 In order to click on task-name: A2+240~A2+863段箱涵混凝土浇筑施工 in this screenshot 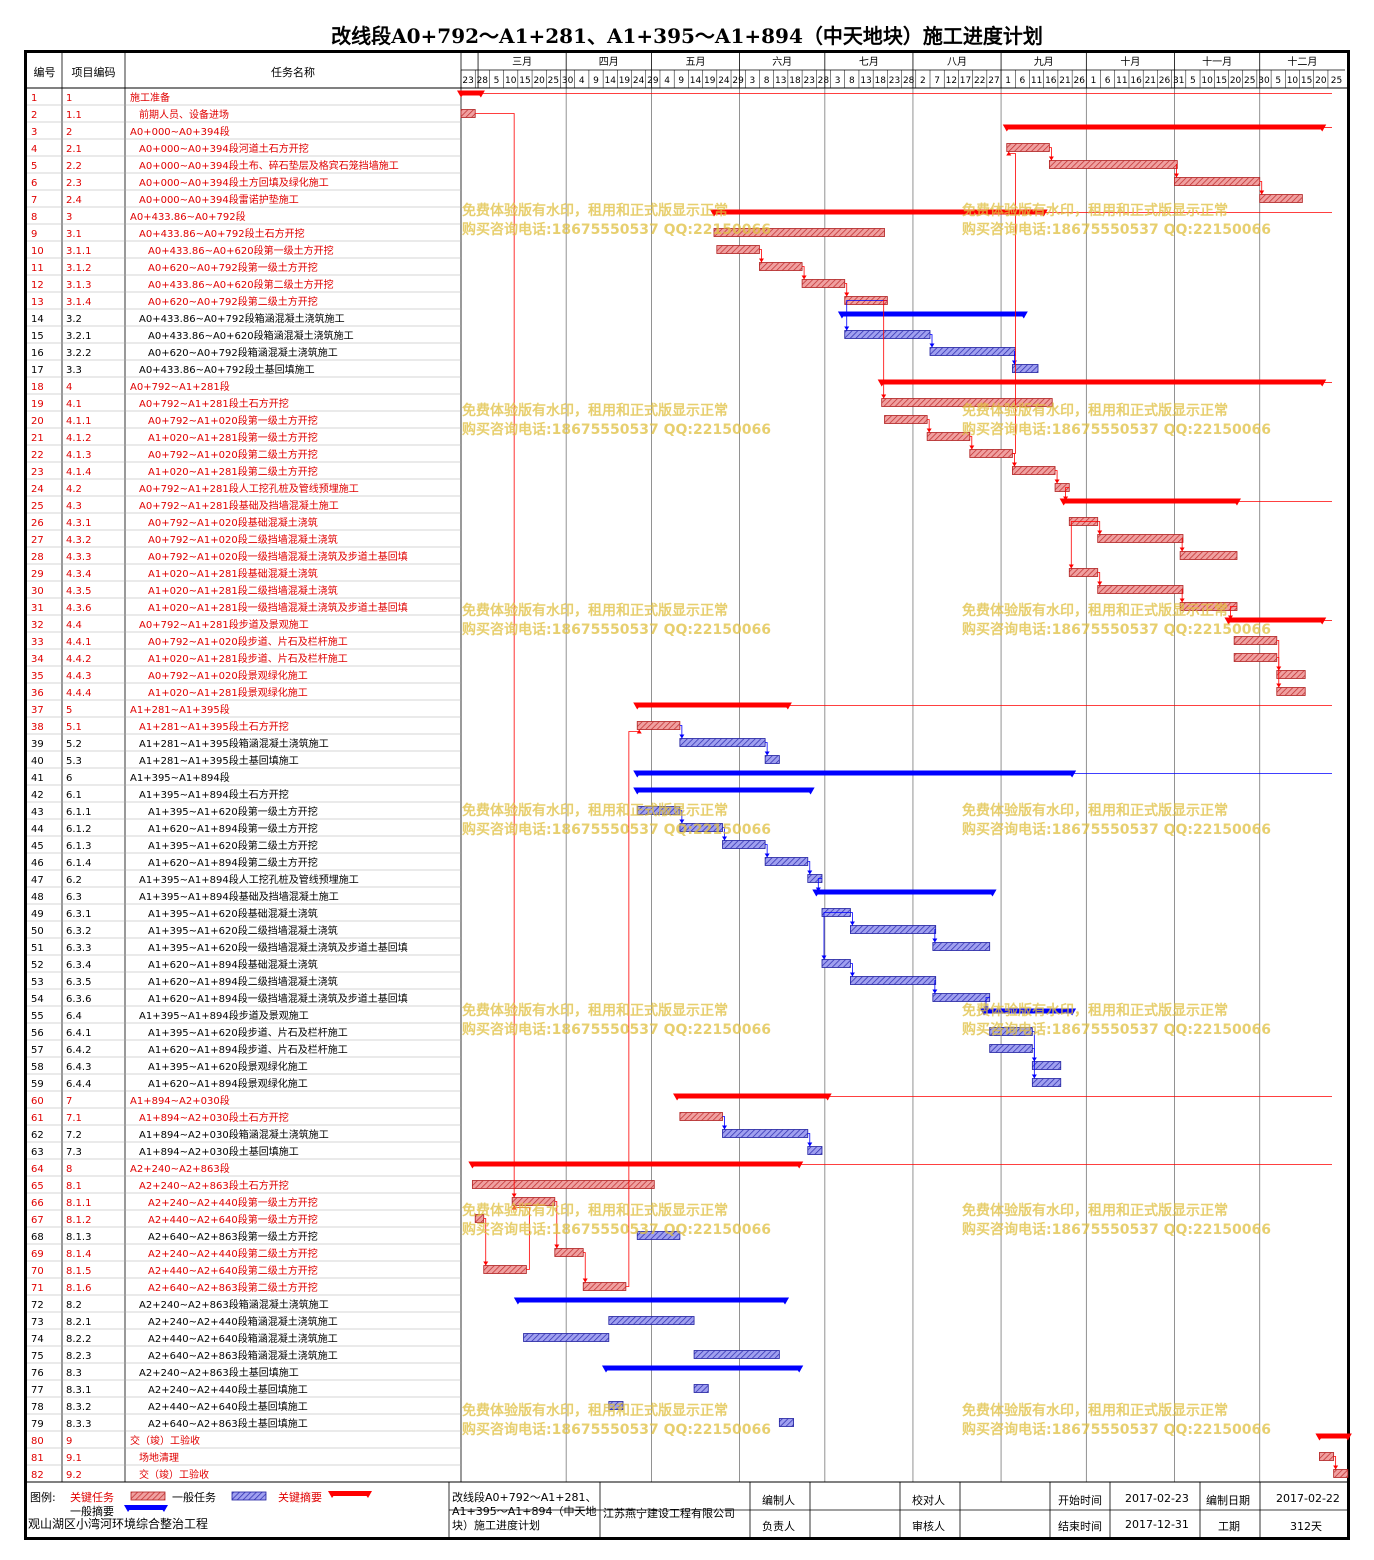, I will do `click(234, 1304)`.